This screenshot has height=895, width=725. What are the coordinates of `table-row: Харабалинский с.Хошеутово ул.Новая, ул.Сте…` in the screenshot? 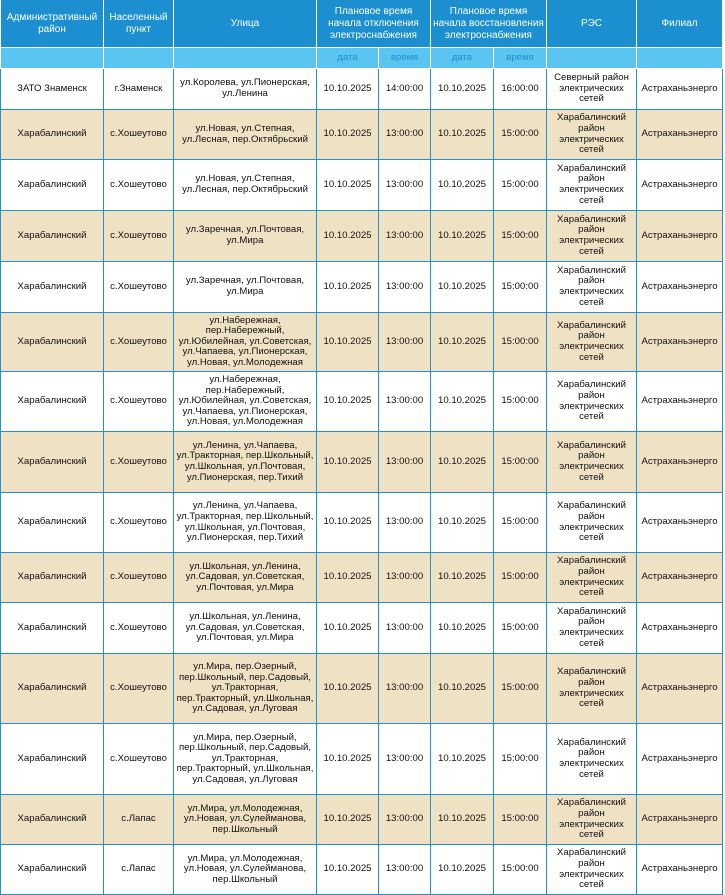 It's located at (361, 134).